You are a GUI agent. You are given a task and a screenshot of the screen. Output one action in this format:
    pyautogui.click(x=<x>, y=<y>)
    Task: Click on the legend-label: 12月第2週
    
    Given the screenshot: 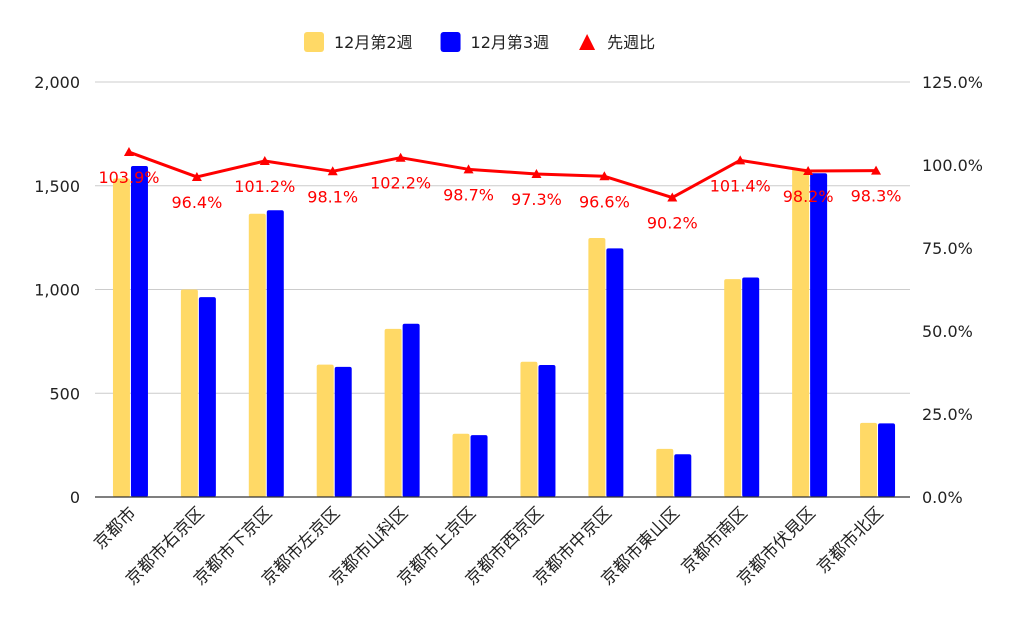 What is the action you would take?
    pyautogui.click(x=373, y=42)
    